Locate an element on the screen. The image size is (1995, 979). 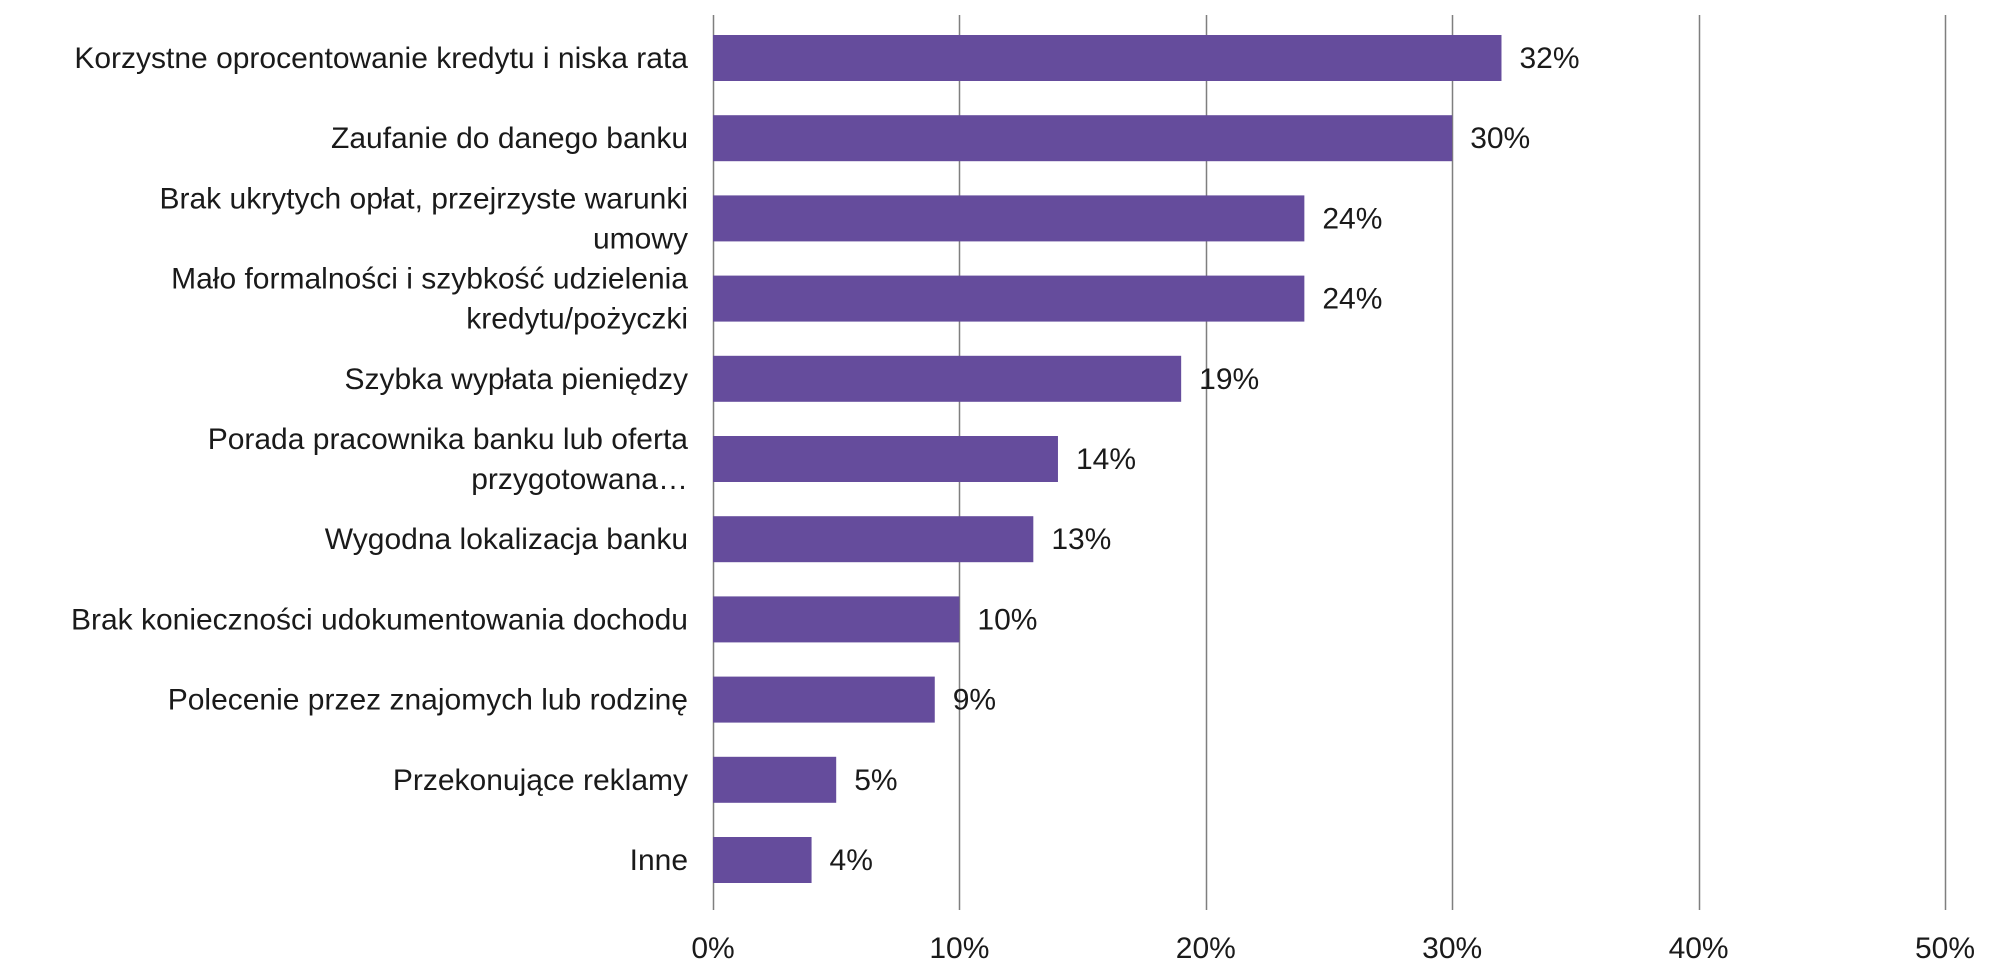
category-label: Zaufanie do danego banku is located at coordinates (509, 138).